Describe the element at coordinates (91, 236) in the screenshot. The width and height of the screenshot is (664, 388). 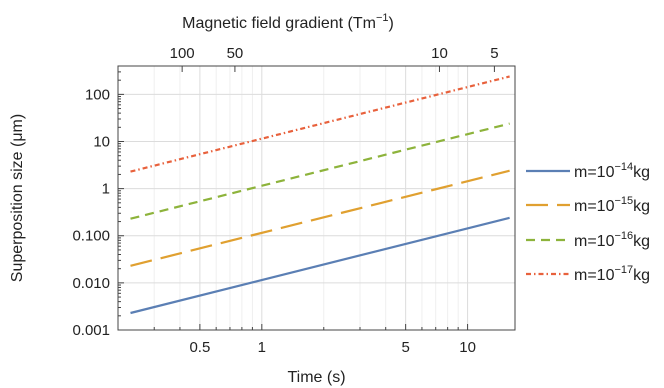
I see `y-tick-label: 0.100` at that location.